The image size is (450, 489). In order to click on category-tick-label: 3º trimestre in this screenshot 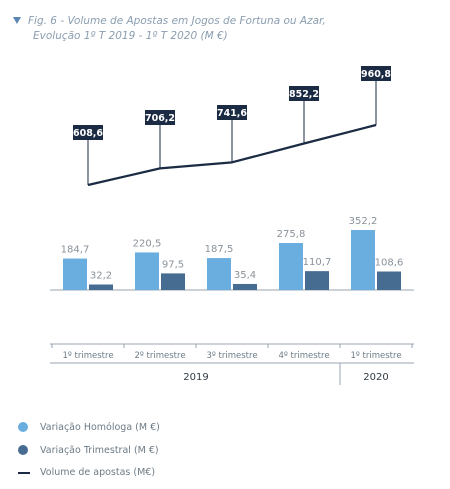, I will do `click(231, 356)`.